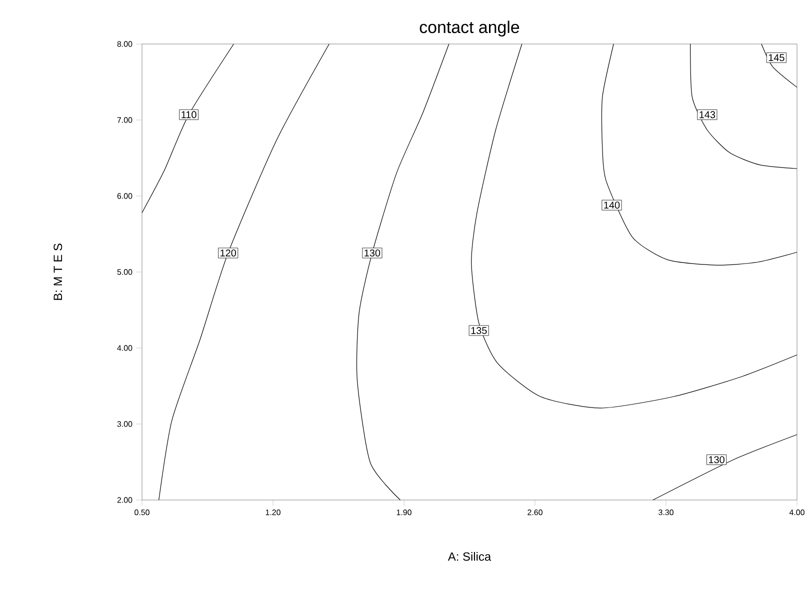  Describe the element at coordinates (716, 460) in the screenshot. I see `annotation: 130` at that location.